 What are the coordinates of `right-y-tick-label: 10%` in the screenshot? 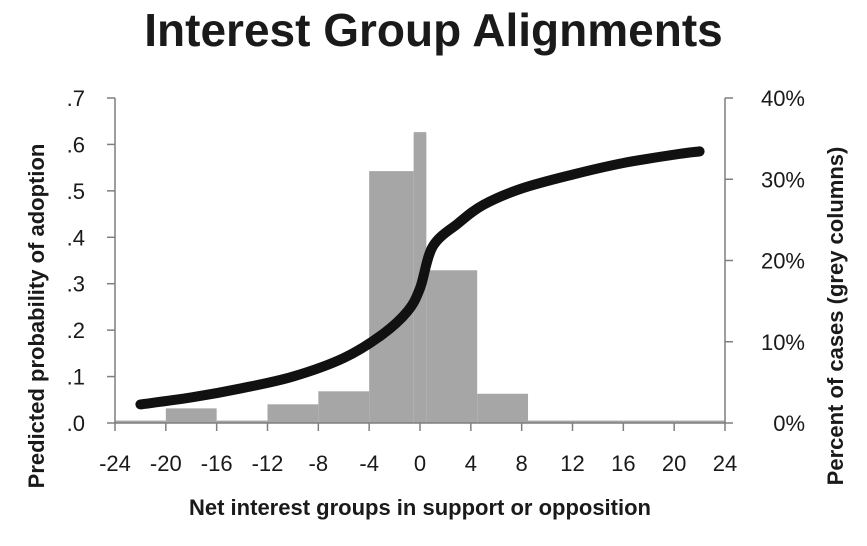 It's located at (783, 342).